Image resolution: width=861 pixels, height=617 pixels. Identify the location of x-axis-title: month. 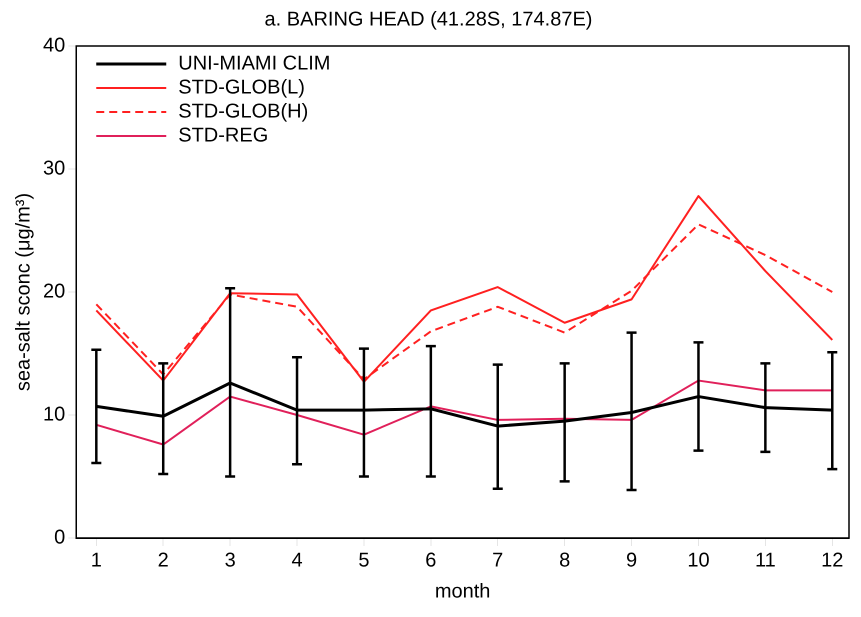
(462, 591).